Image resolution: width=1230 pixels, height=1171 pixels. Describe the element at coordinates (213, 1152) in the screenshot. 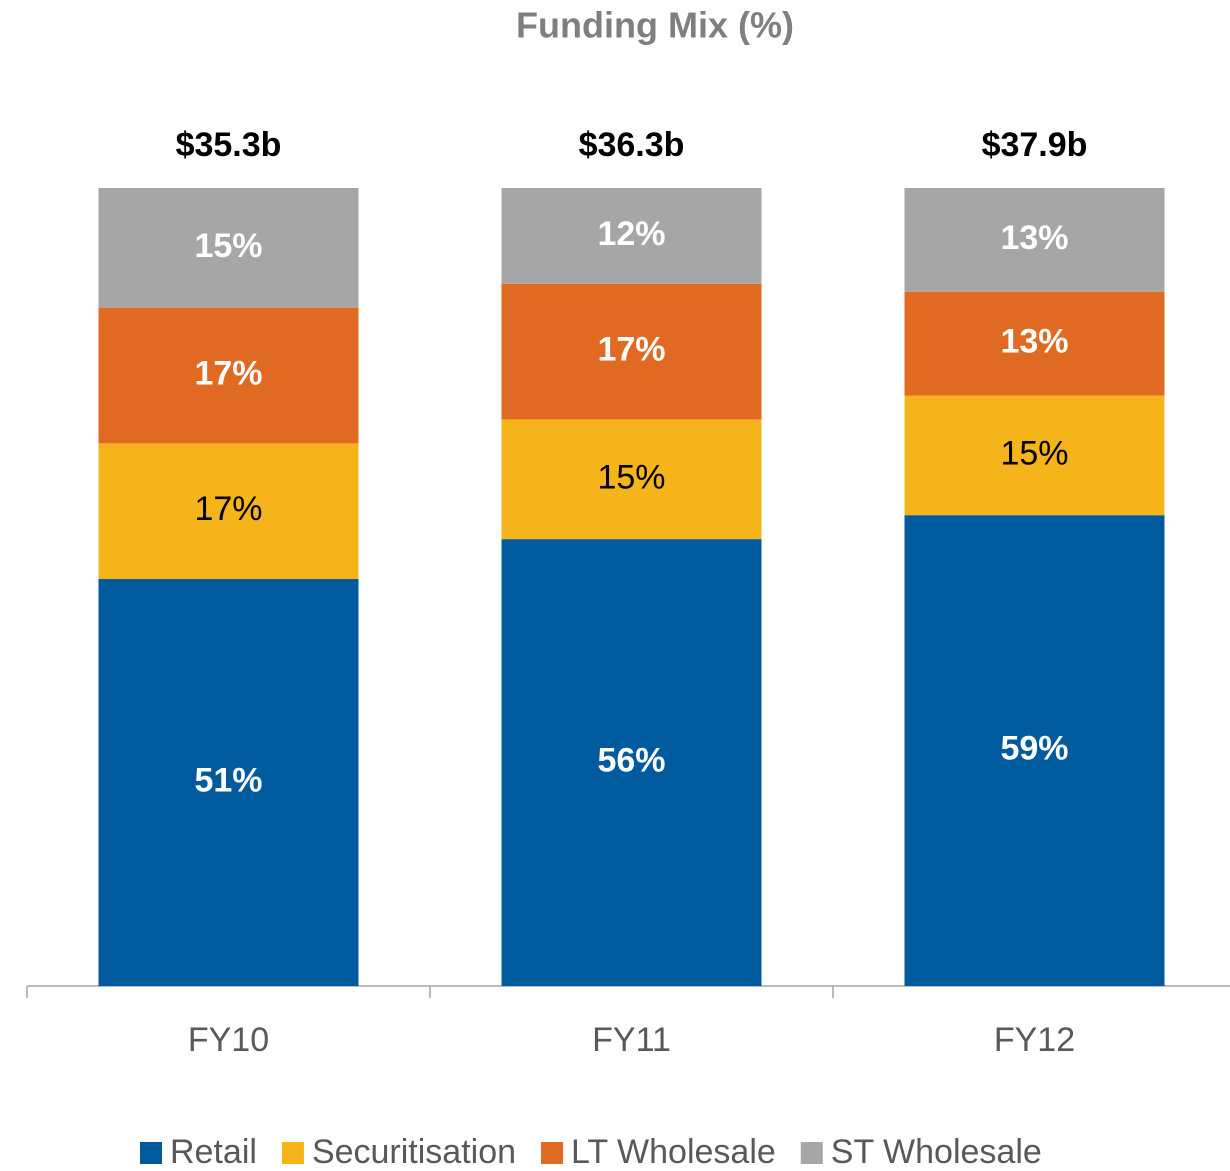

I see `legend-label: Retail` at that location.